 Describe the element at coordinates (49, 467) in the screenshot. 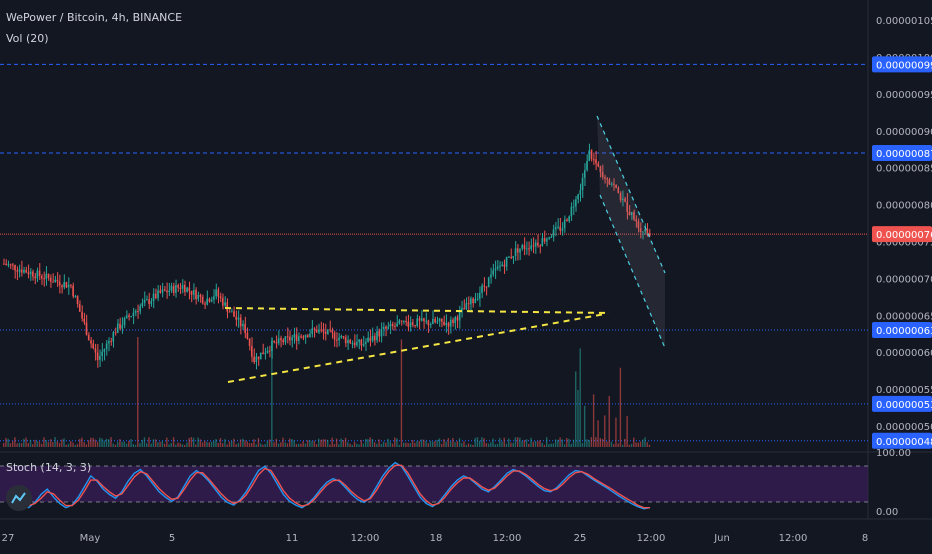

I see `stoch-legend: Stoch (14, 3, 3)` at that location.